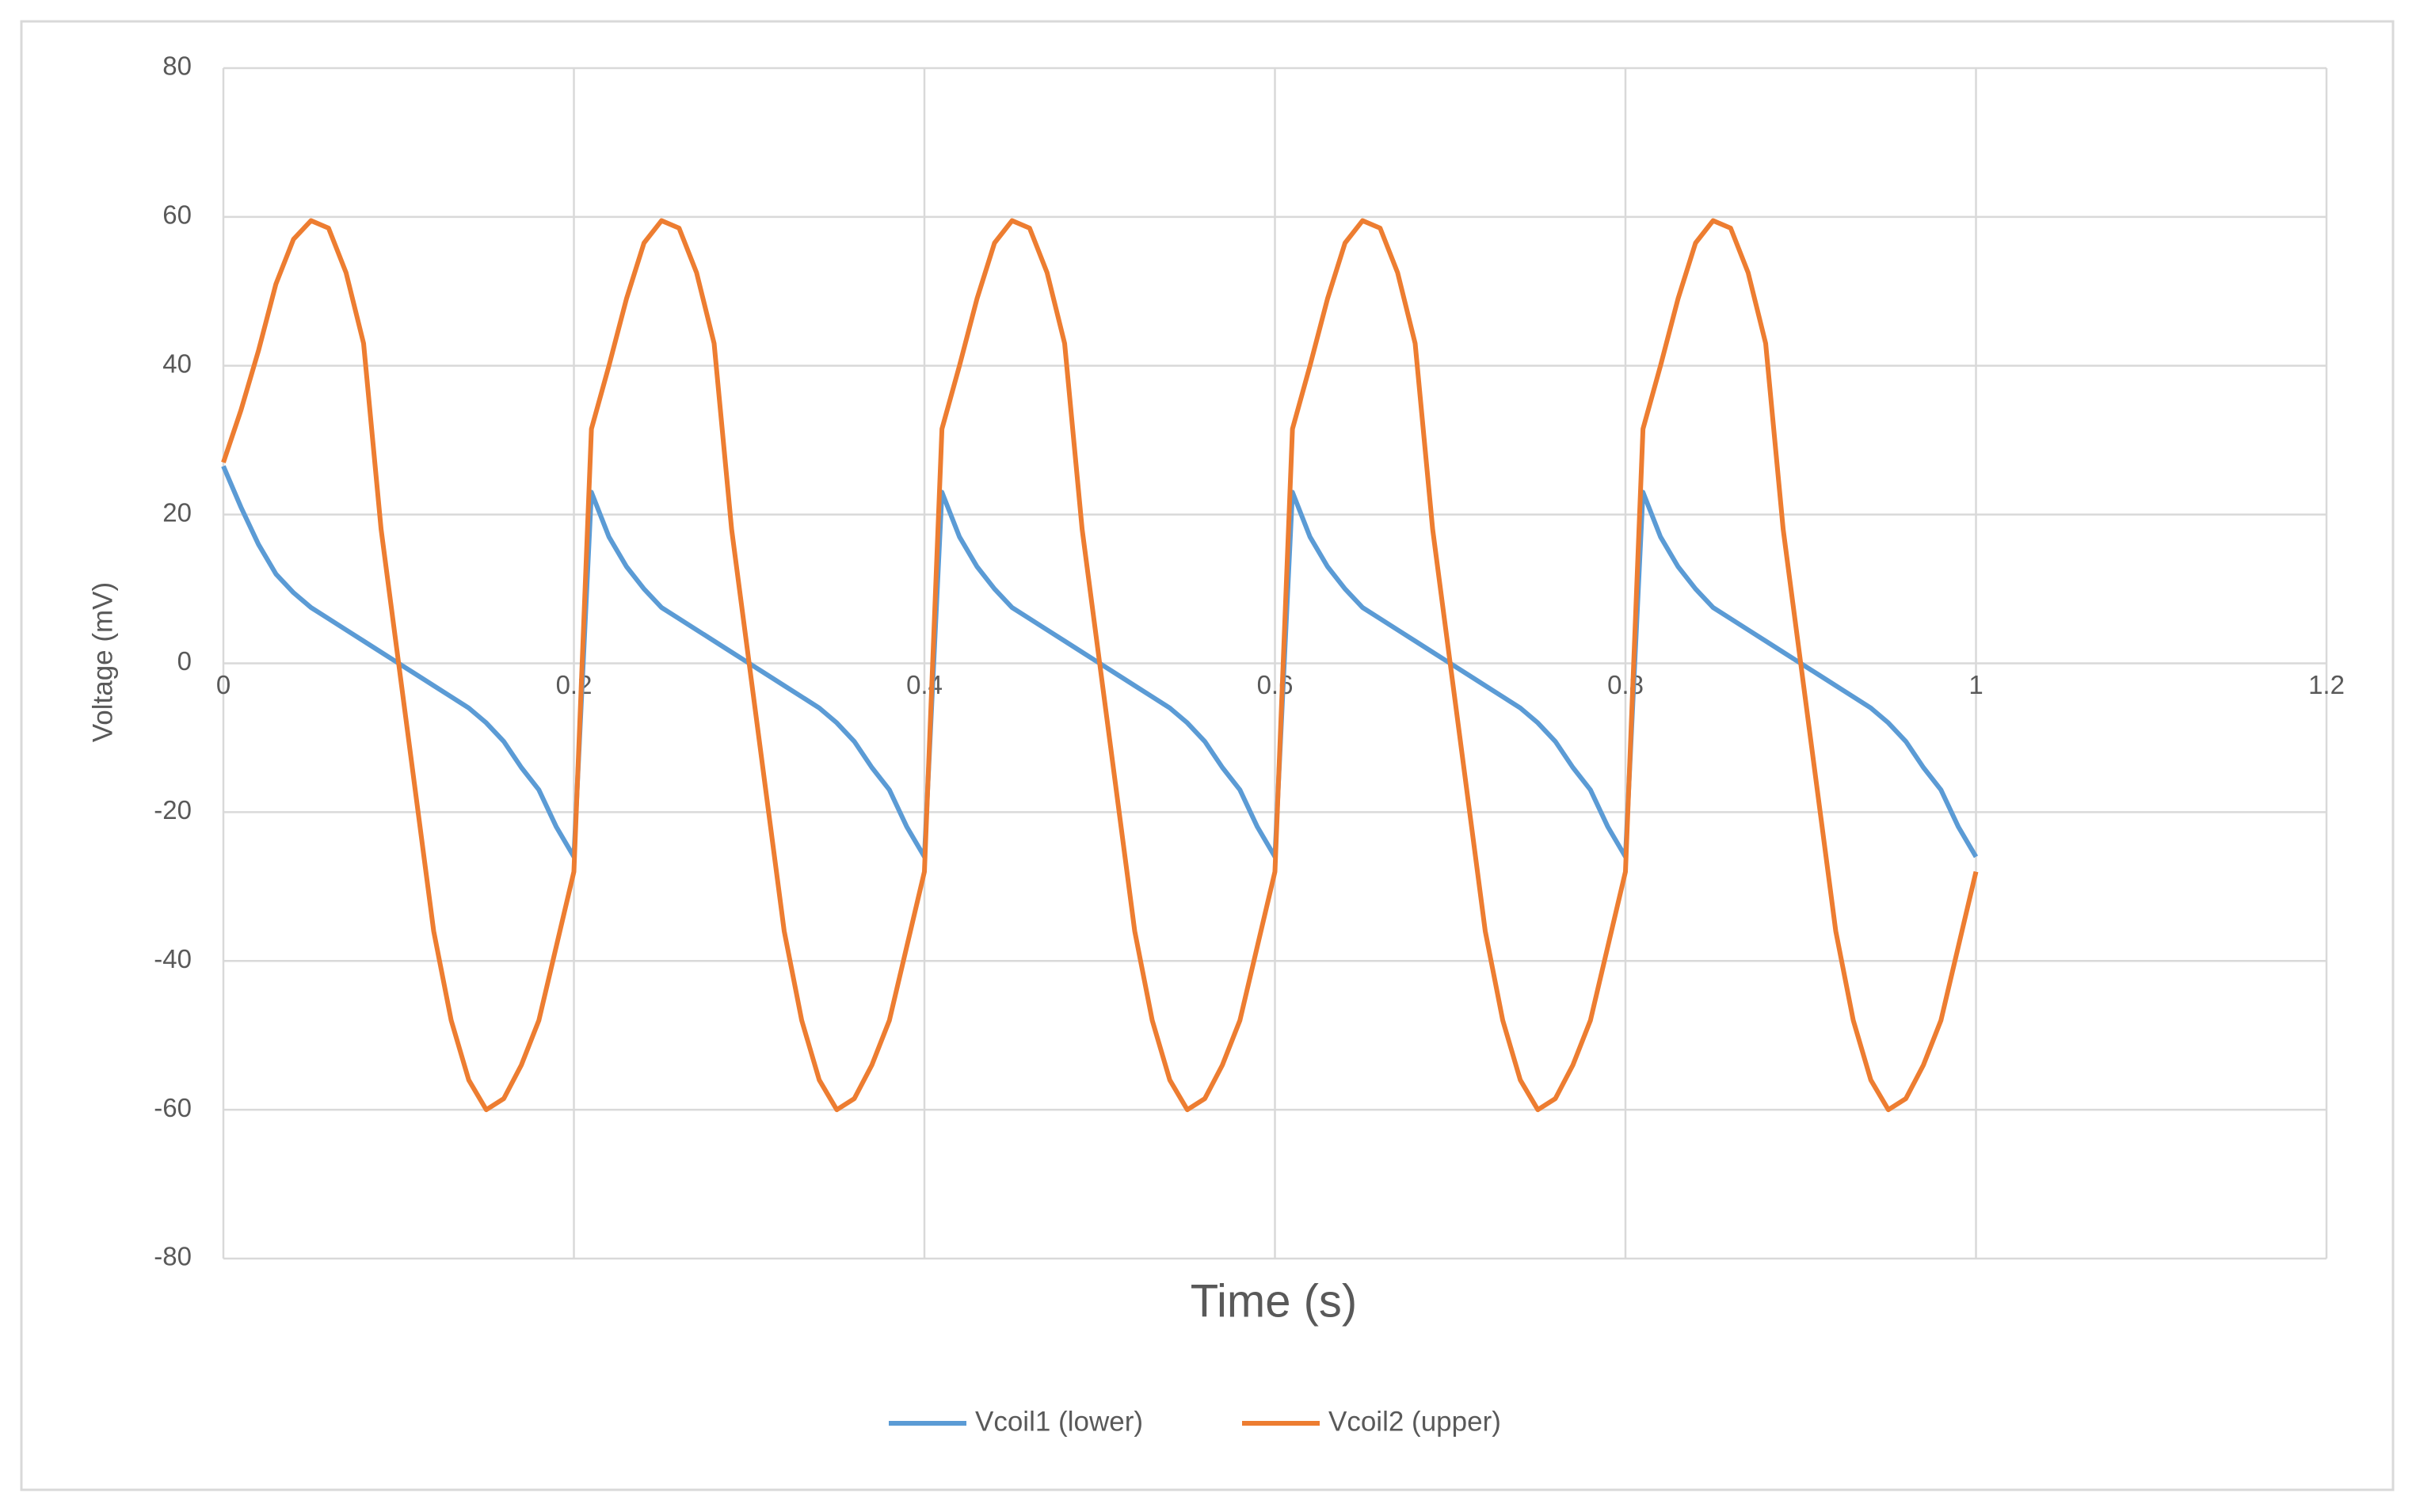 Image resolution: width=2416 pixels, height=1512 pixels. I want to click on y-tick-label: 0, so click(184, 661).